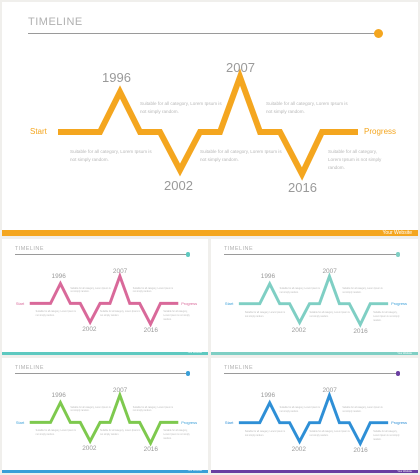  I want to click on start-label: Start, so click(20, 303).